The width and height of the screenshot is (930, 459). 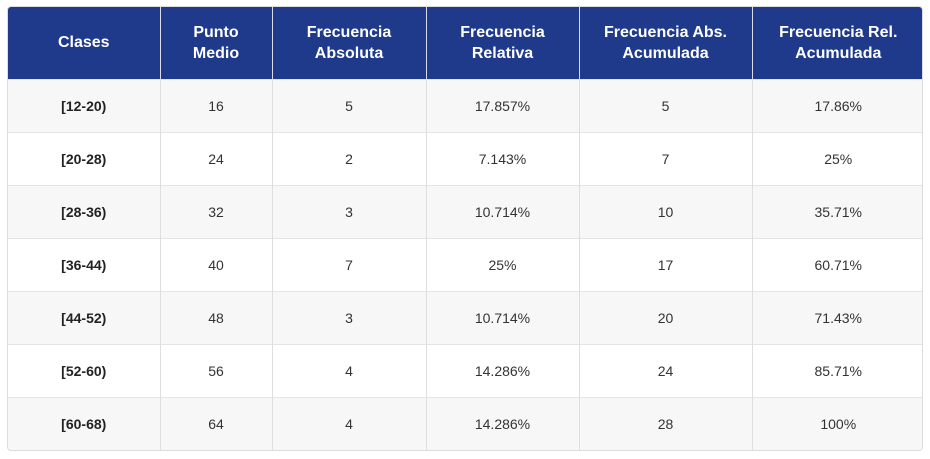 I want to click on cell-frecuencia-rel-acumulada: 85.71%, so click(x=837, y=370).